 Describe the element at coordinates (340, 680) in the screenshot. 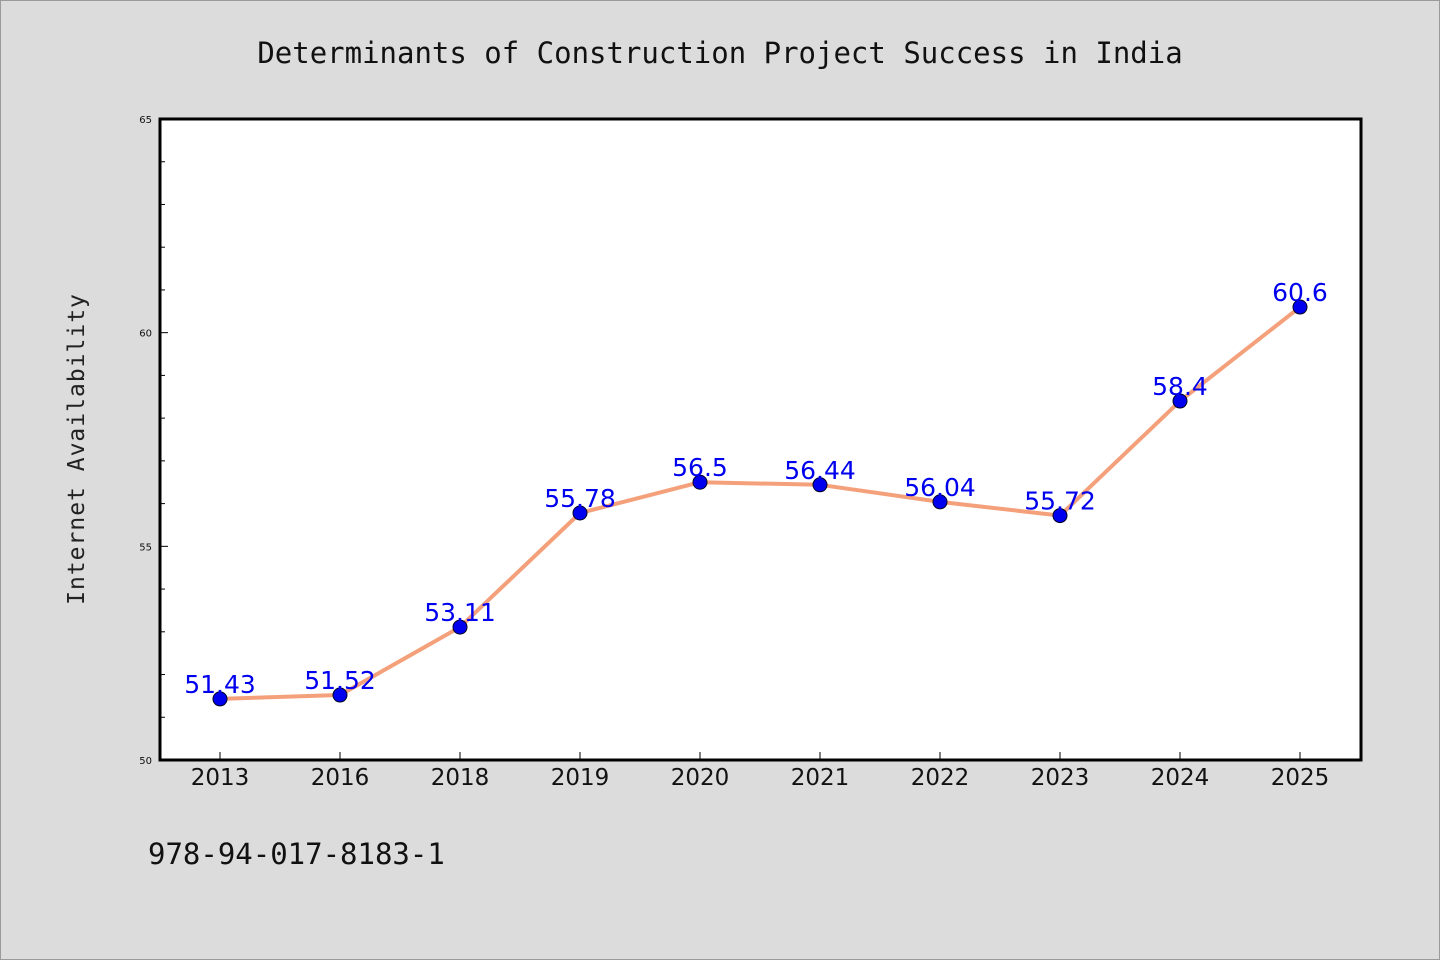

I see `data-label-2016: 51.52` at that location.